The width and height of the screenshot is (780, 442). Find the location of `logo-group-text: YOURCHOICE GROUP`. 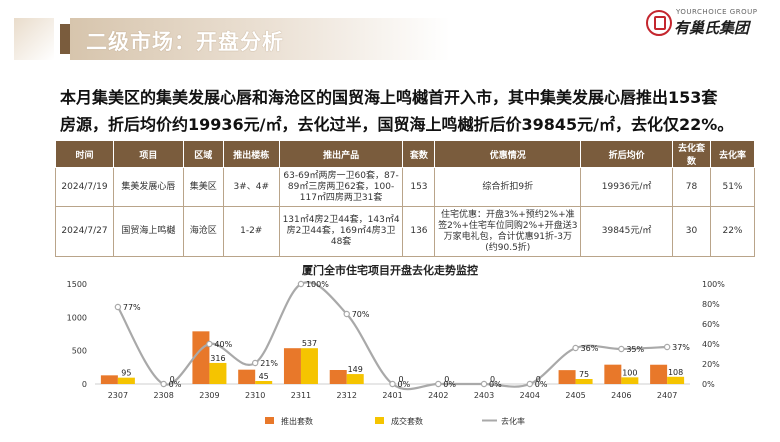

logo-group-text: YOURCHOICE GROUP is located at coordinates (717, 12).